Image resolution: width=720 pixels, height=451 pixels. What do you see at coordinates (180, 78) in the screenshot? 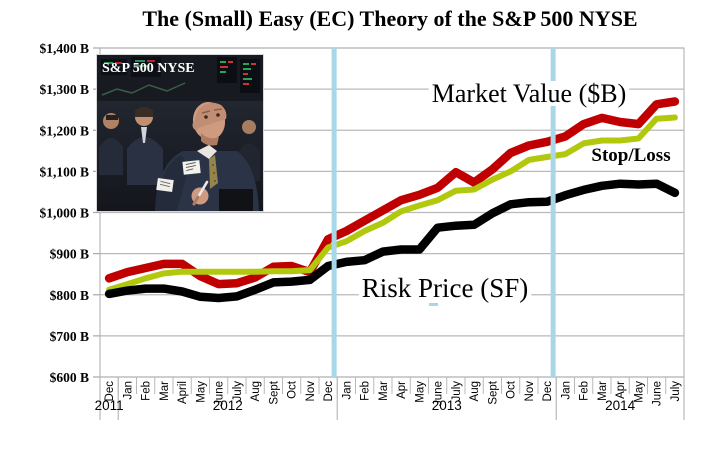
I see `monitor-wall-icon` at bounding box center [180, 78].